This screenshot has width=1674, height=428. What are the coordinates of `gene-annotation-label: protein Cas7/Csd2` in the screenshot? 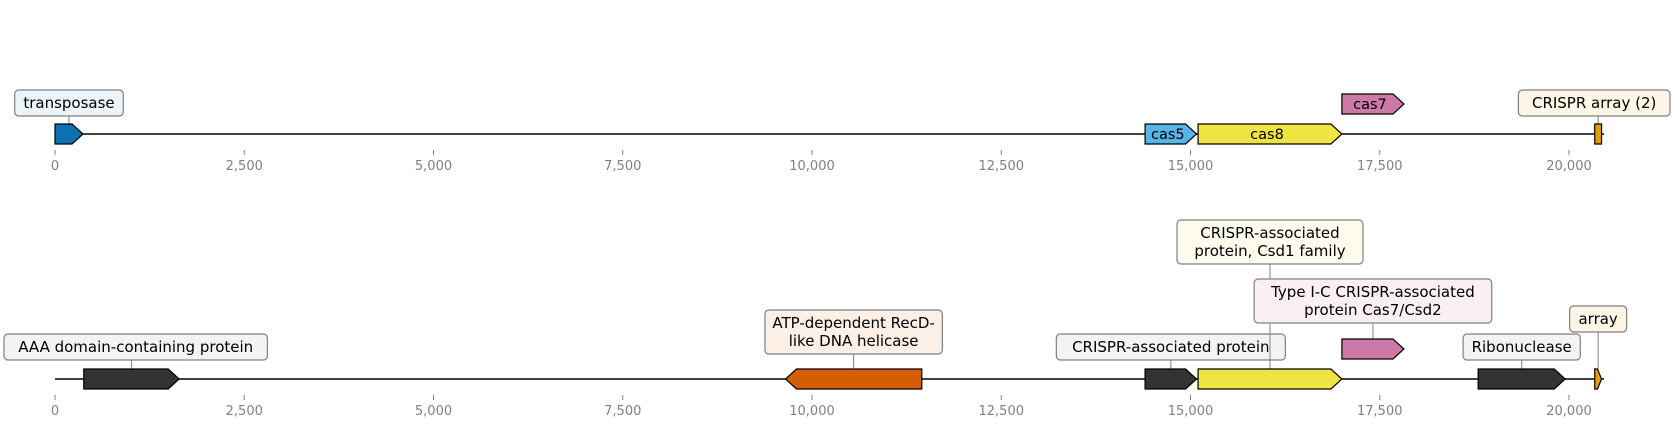 It's located at (1373, 310).